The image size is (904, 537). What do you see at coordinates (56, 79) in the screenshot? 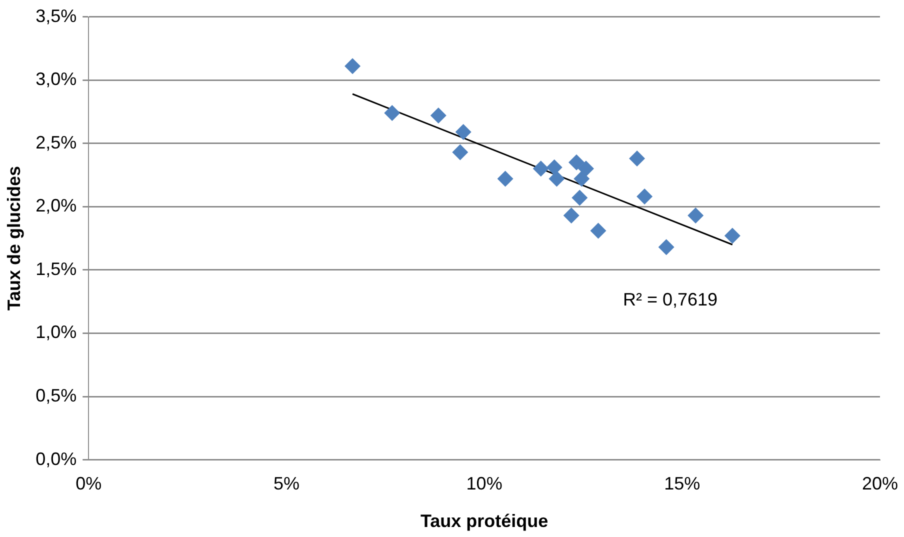
I see `y-tick-label: 3,0%` at bounding box center [56, 79].